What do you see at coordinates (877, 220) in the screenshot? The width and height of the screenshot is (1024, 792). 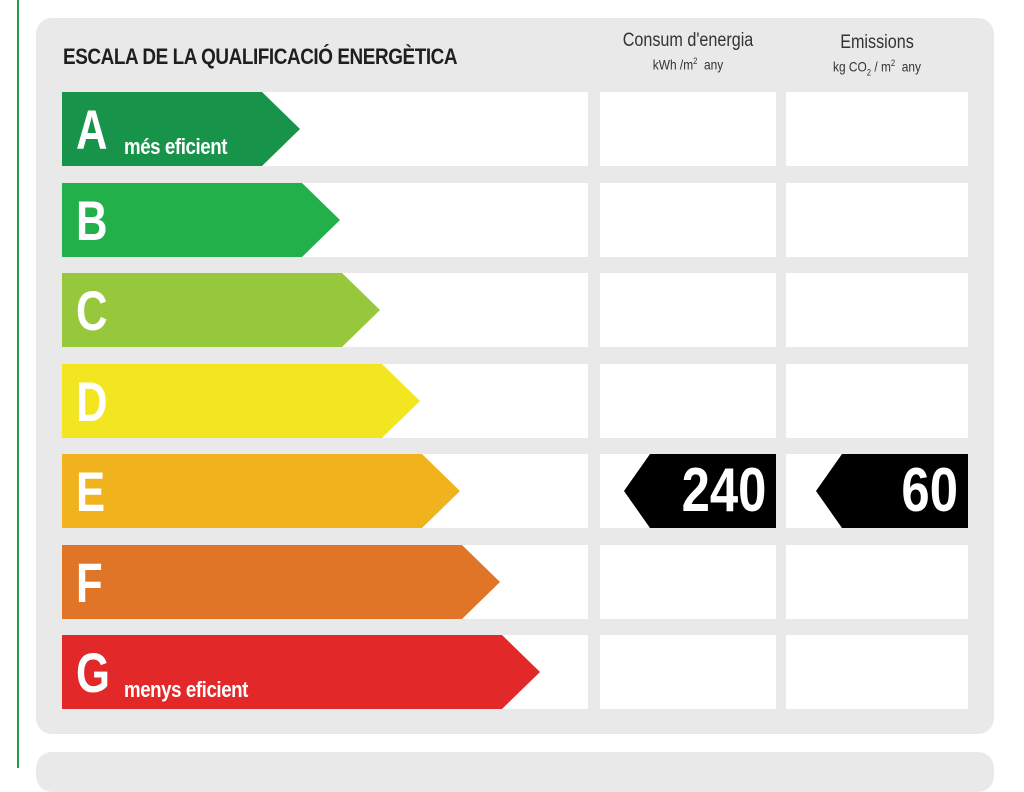 I see `emissions-cell-b` at bounding box center [877, 220].